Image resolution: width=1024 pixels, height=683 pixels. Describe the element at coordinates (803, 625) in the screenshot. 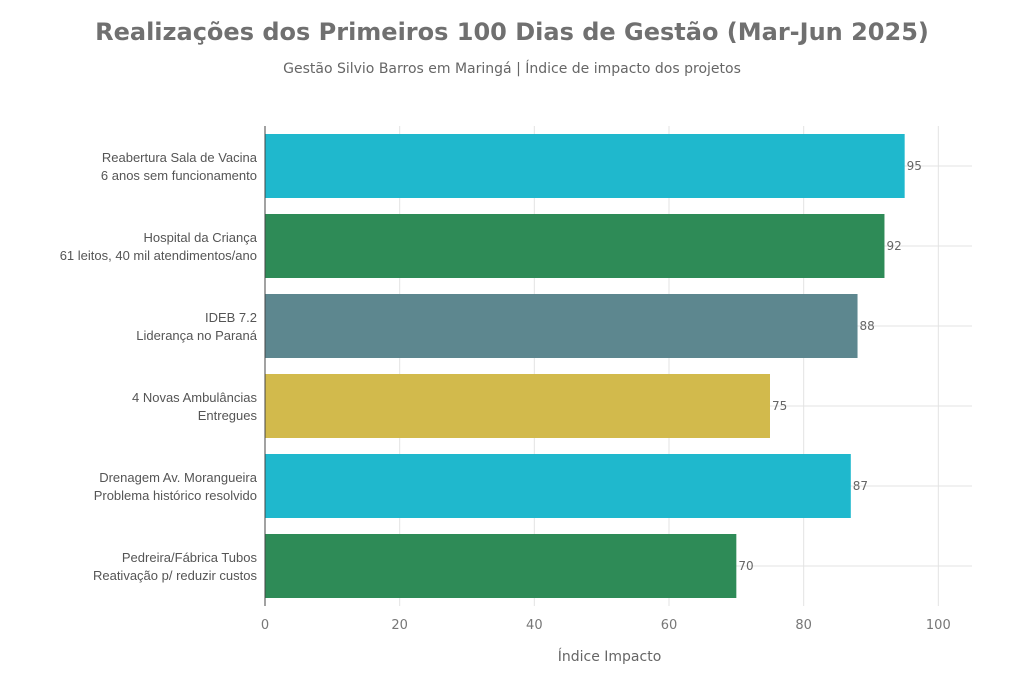

I see `x-tick-label: 80` at that location.